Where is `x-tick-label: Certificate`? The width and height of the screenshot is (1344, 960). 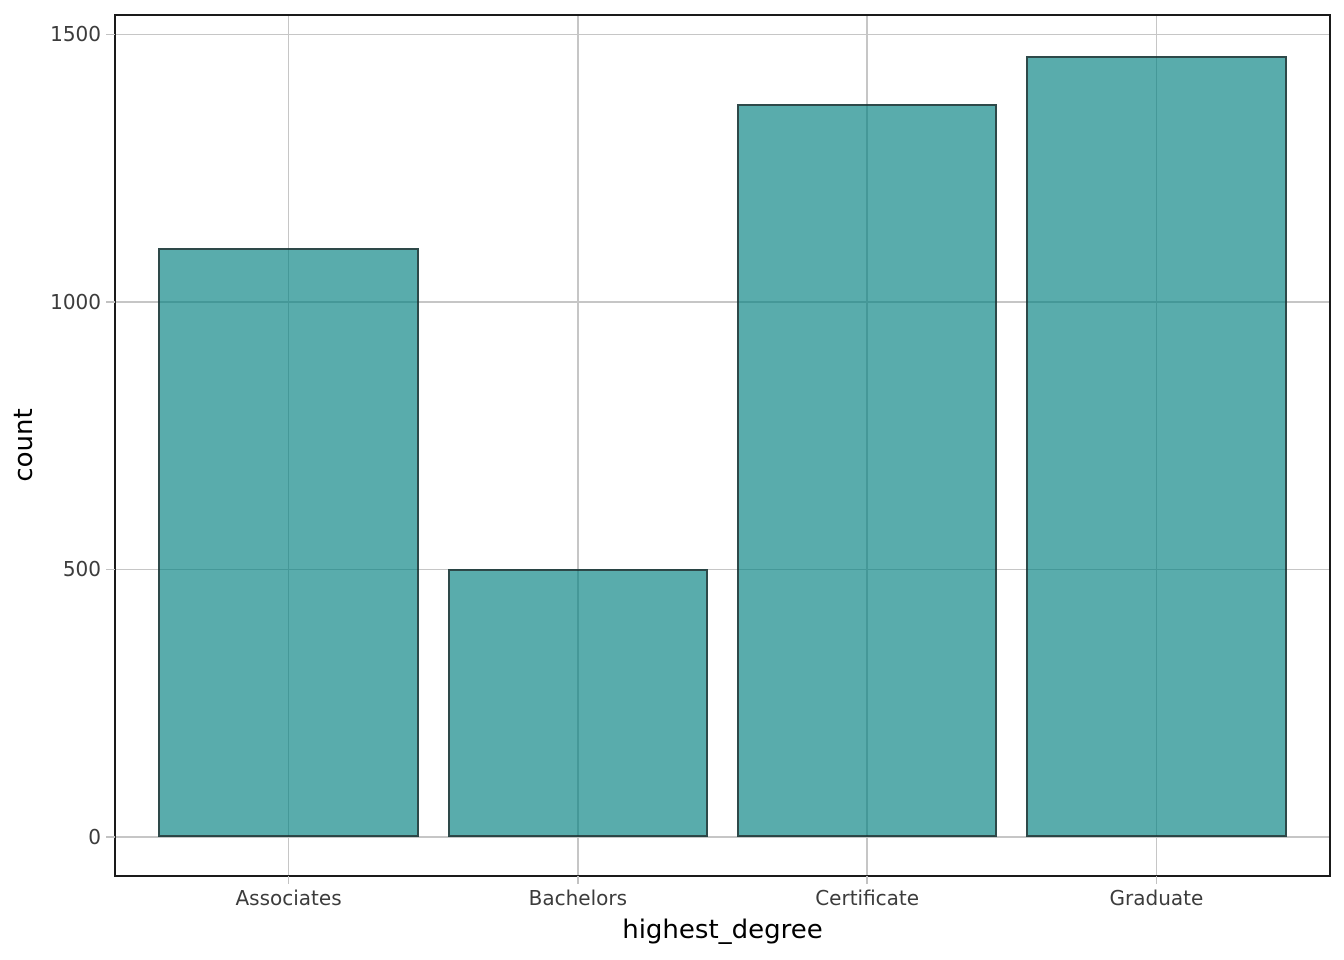 x-tick-label: Certificate is located at coordinates (867, 898).